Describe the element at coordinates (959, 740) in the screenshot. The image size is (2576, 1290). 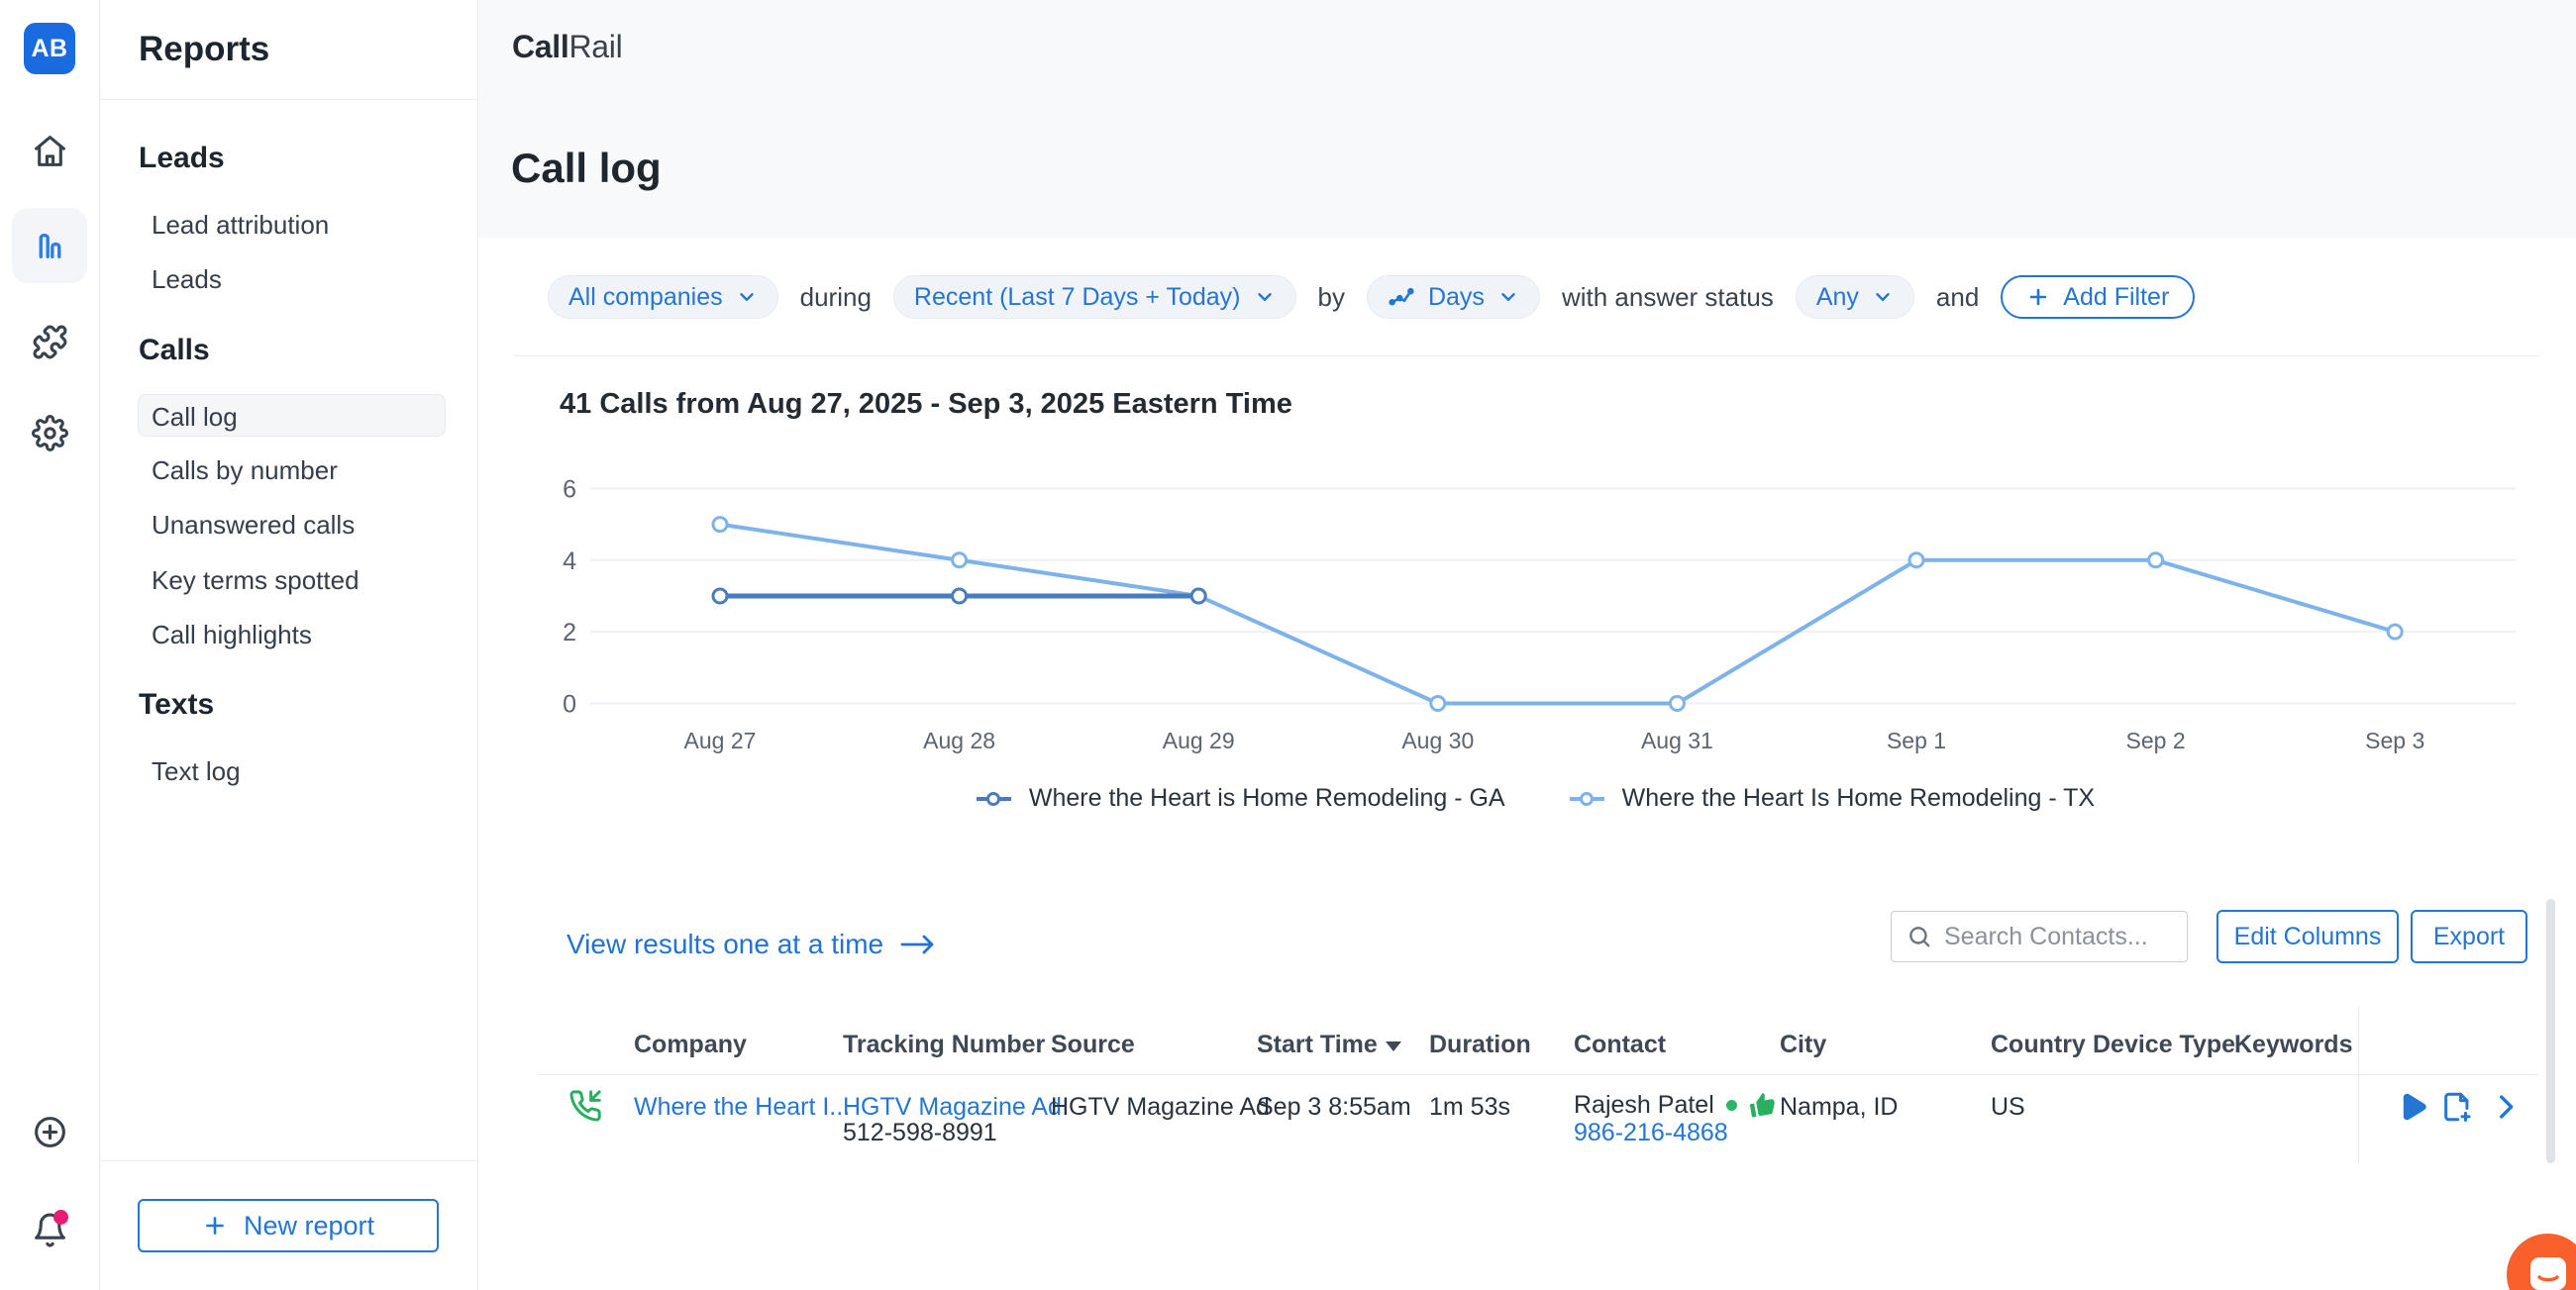
I see `svg-text: Aug 28` at that location.